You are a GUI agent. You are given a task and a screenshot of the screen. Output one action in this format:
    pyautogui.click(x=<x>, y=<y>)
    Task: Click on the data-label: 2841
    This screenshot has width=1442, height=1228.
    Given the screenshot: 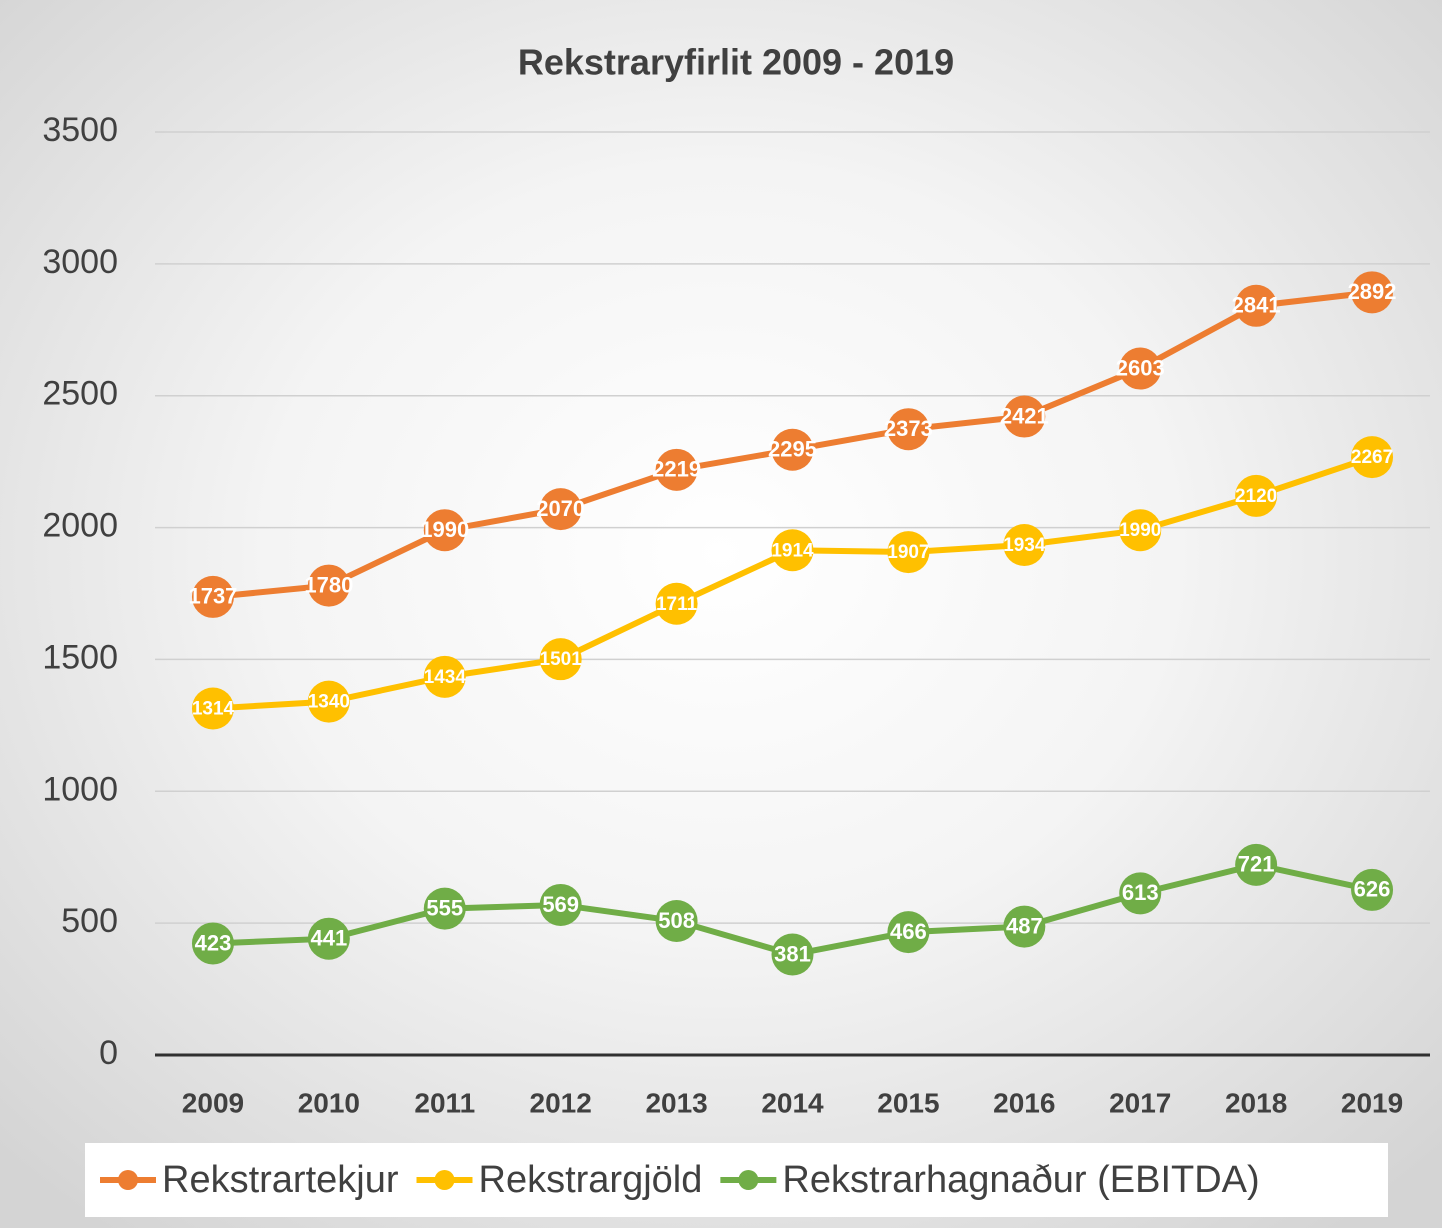 What is the action you would take?
    pyautogui.click(x=1256, y=305)
    